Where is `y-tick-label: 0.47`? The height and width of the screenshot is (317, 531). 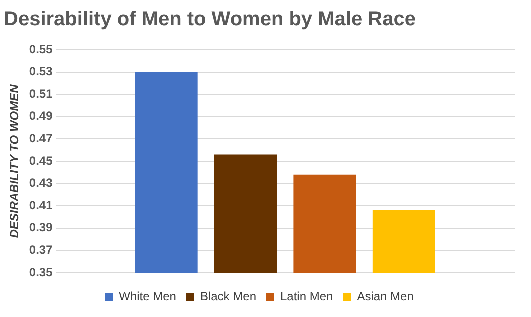
y-tick-label: 0.47 is located at coordinates (41, 139).